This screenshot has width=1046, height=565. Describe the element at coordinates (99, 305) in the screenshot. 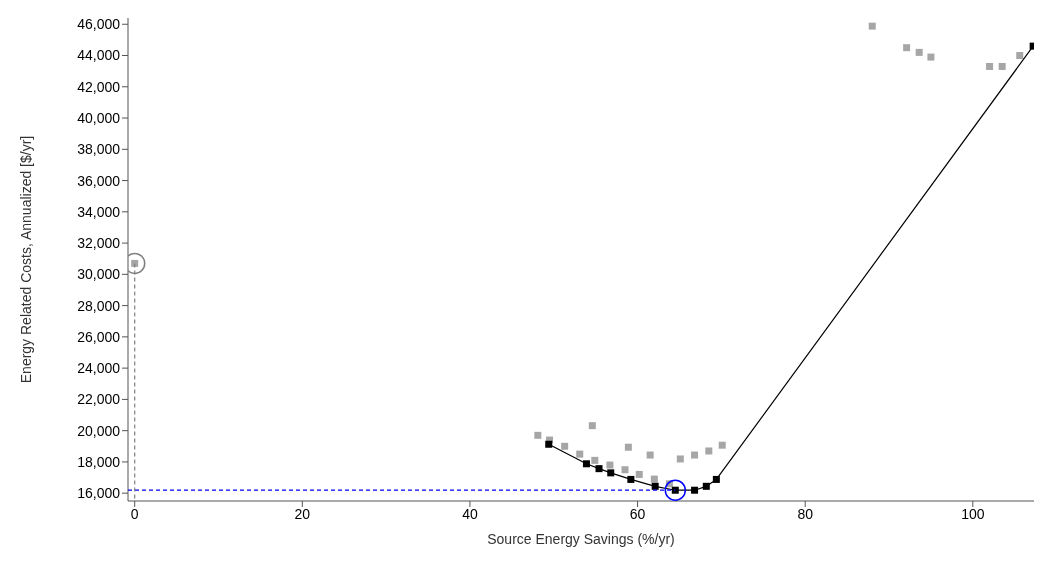

I see `y-tick-label: 28,000` at that location.